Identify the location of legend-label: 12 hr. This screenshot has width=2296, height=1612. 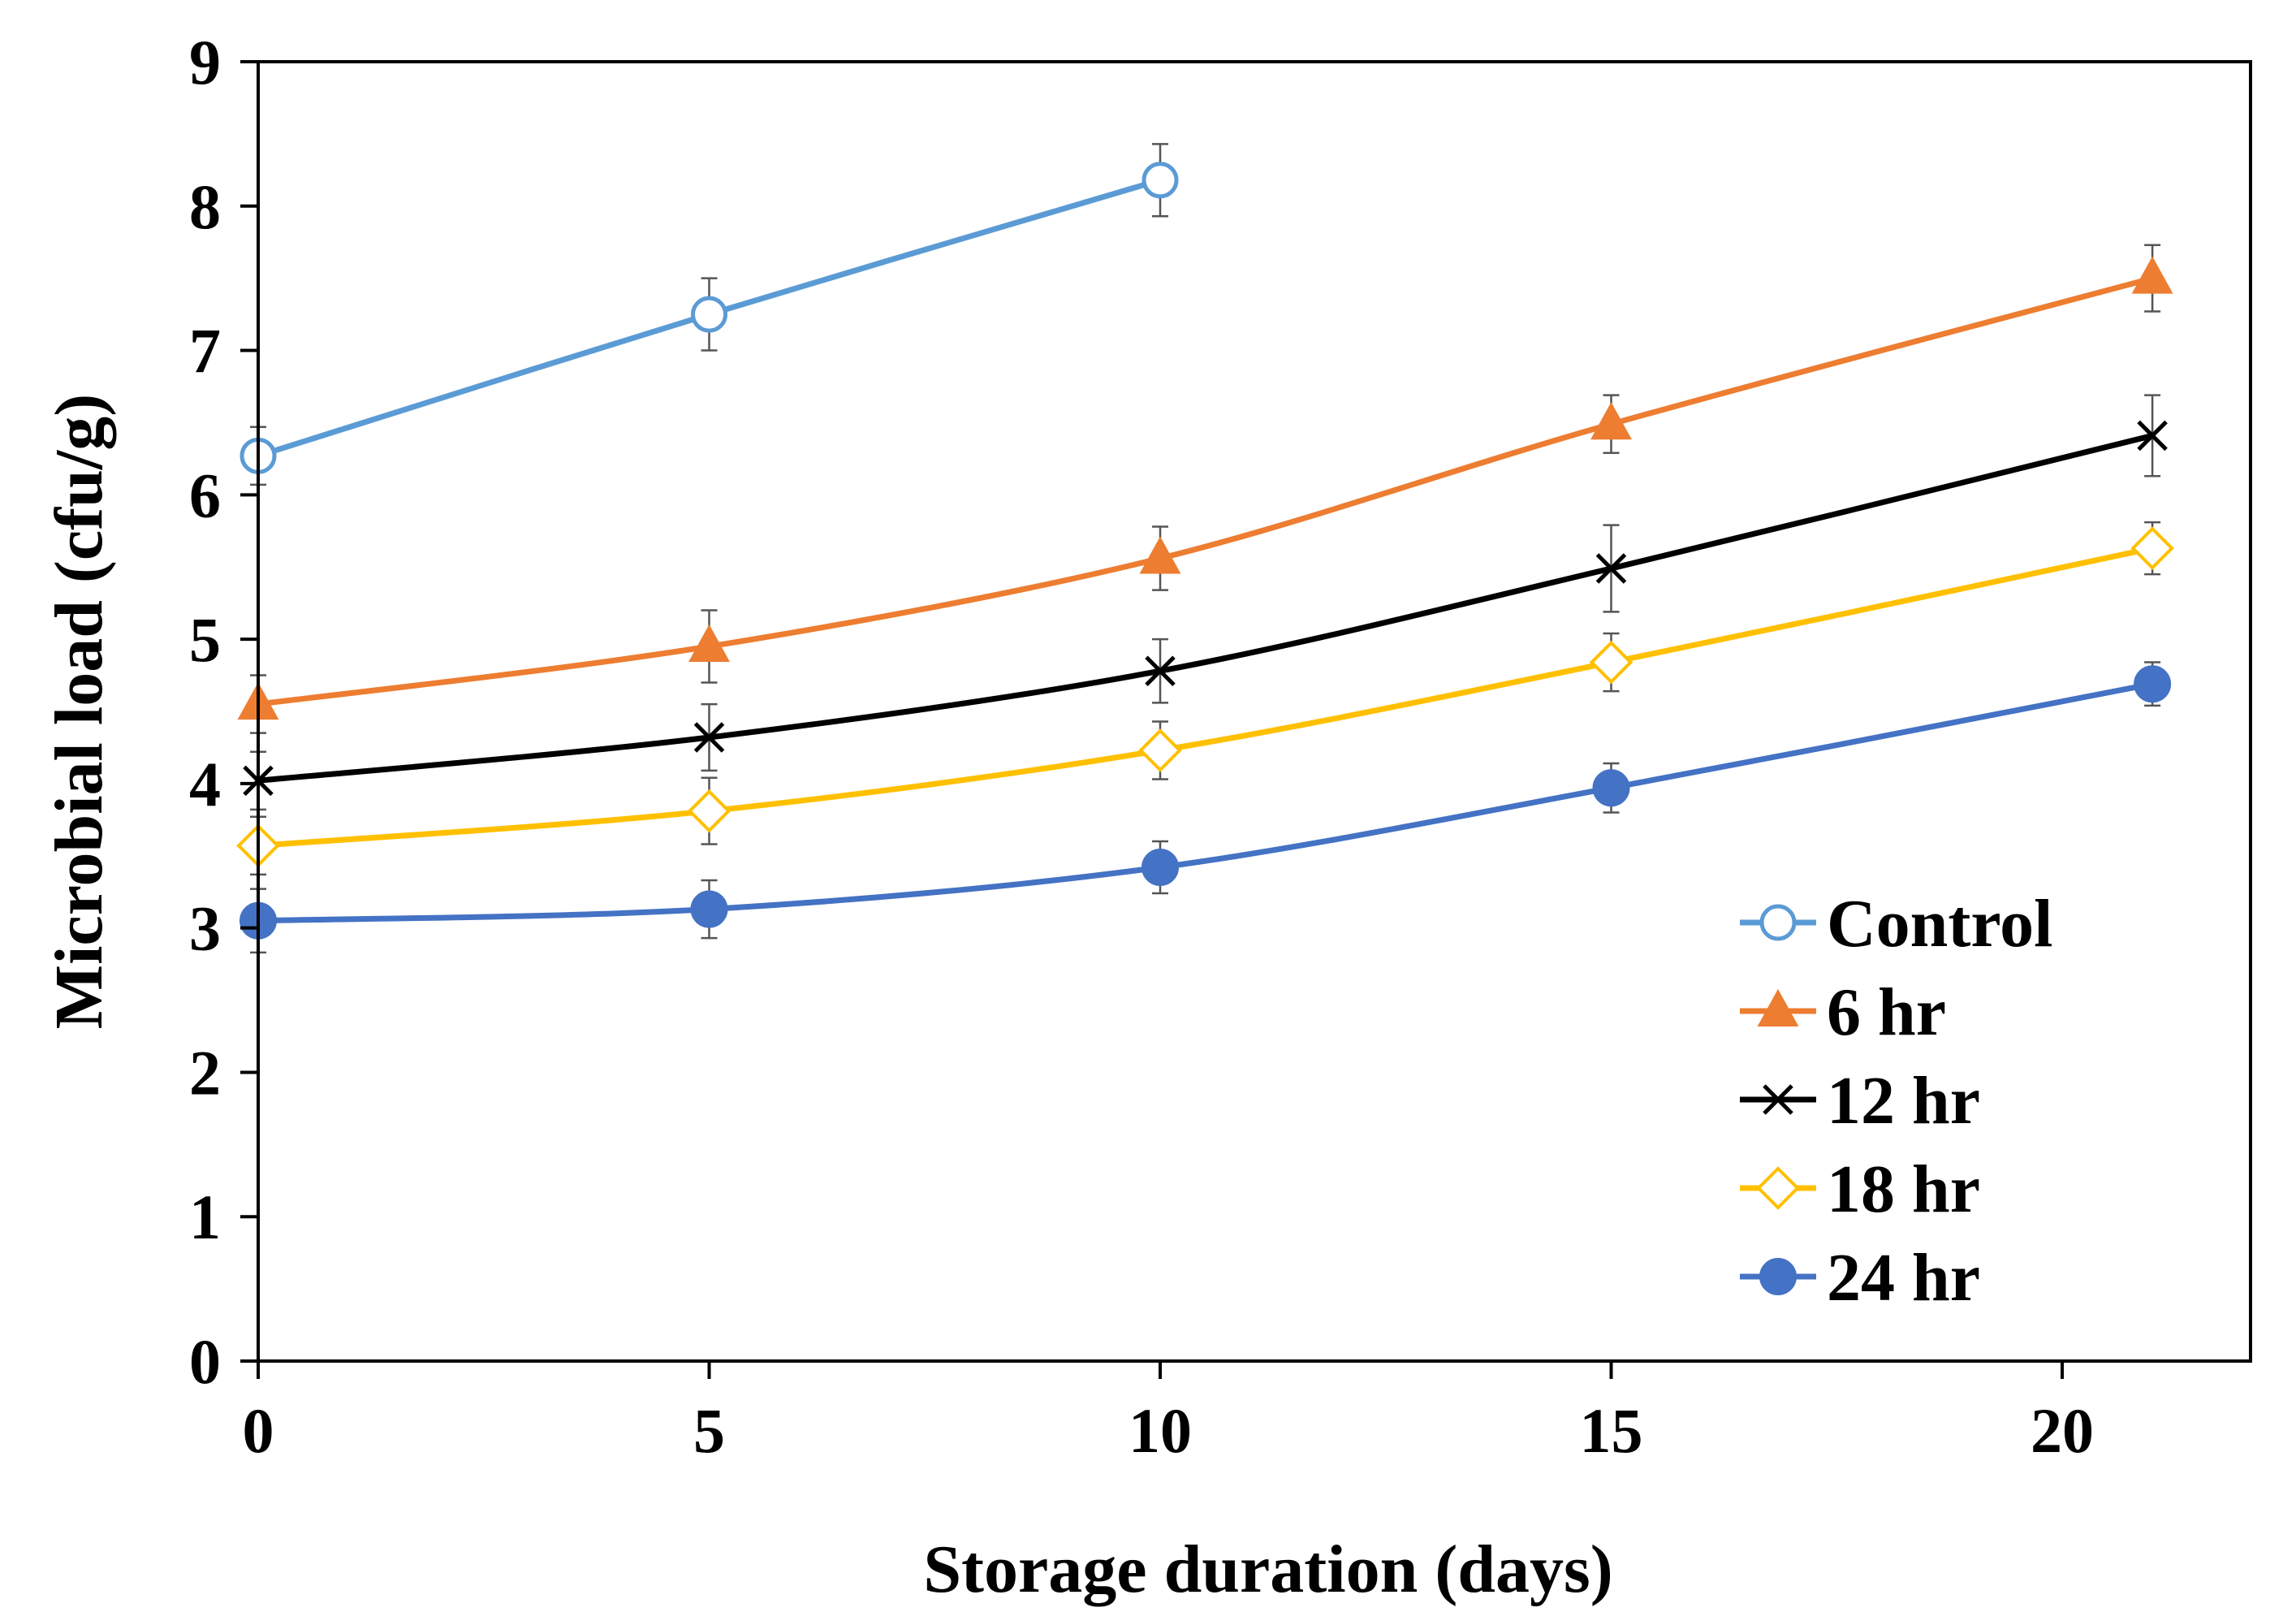
(1904, 1101).